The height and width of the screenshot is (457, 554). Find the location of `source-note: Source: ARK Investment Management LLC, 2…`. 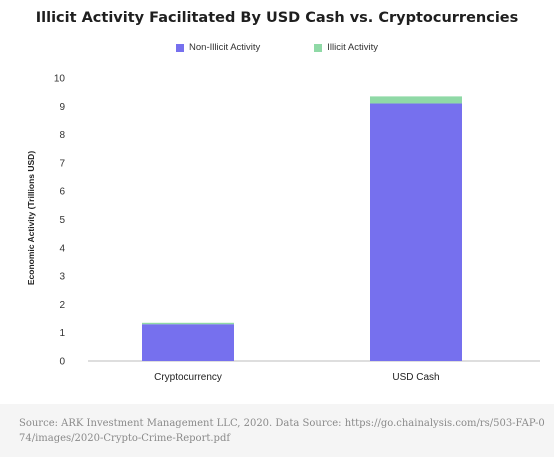

source-note: Source: ARK Investment Management LLC, 2… is located at coordinates (282, 431).